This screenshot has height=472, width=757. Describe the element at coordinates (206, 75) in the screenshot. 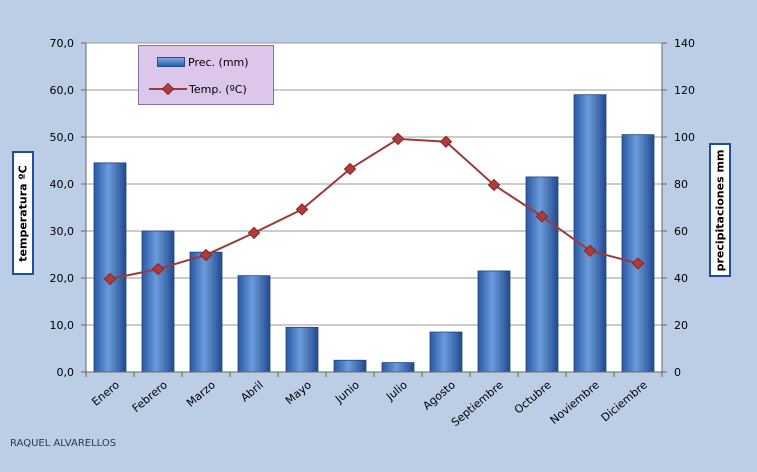

I see `legend: Prec. (mm) Temp. (ºC)` at that location.